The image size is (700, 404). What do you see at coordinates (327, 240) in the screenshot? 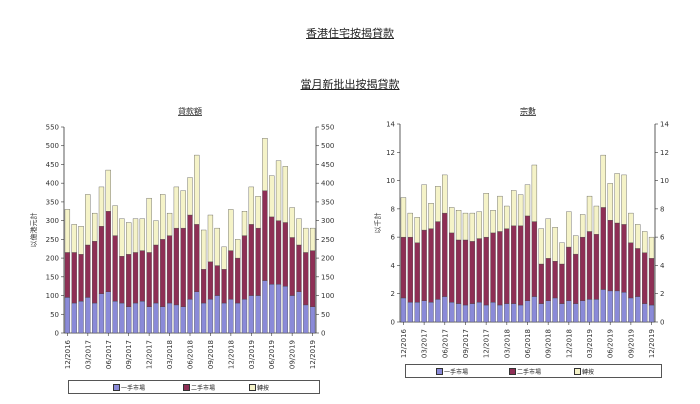
I see `y-tick-label-right: 250` at bounding box center [327, 240].